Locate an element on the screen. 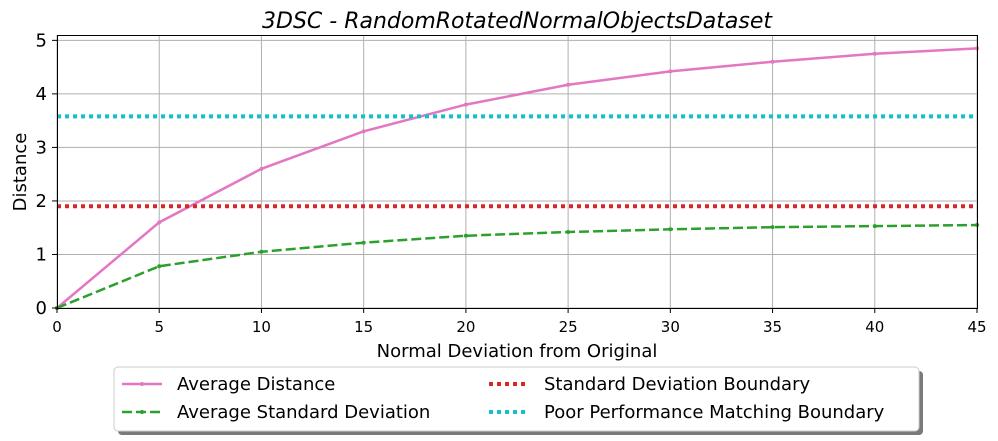 This screenshot has height=441, width=998. y-tick-label: 1 is located at coordinates (41, 254).